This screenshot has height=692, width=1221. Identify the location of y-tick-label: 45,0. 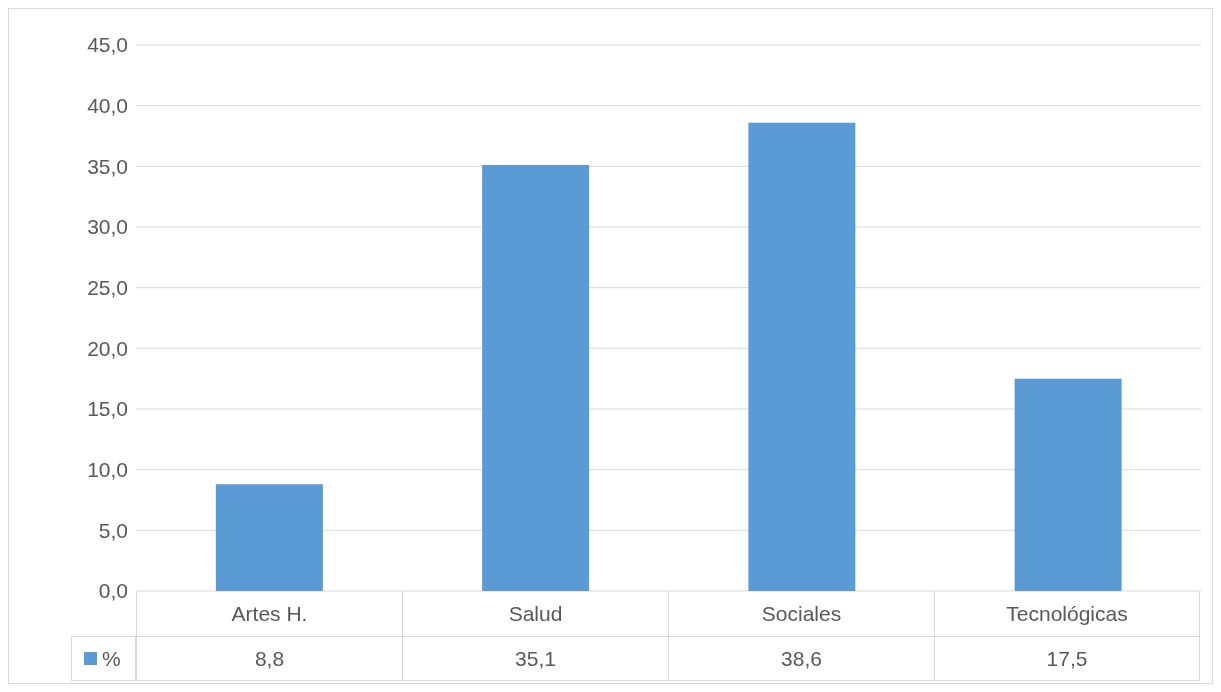
(107, 45).